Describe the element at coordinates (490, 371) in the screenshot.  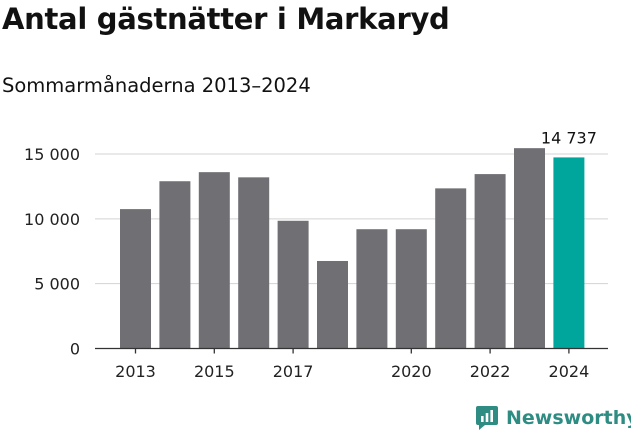
I see `x-tick-label: 2022` at that location.